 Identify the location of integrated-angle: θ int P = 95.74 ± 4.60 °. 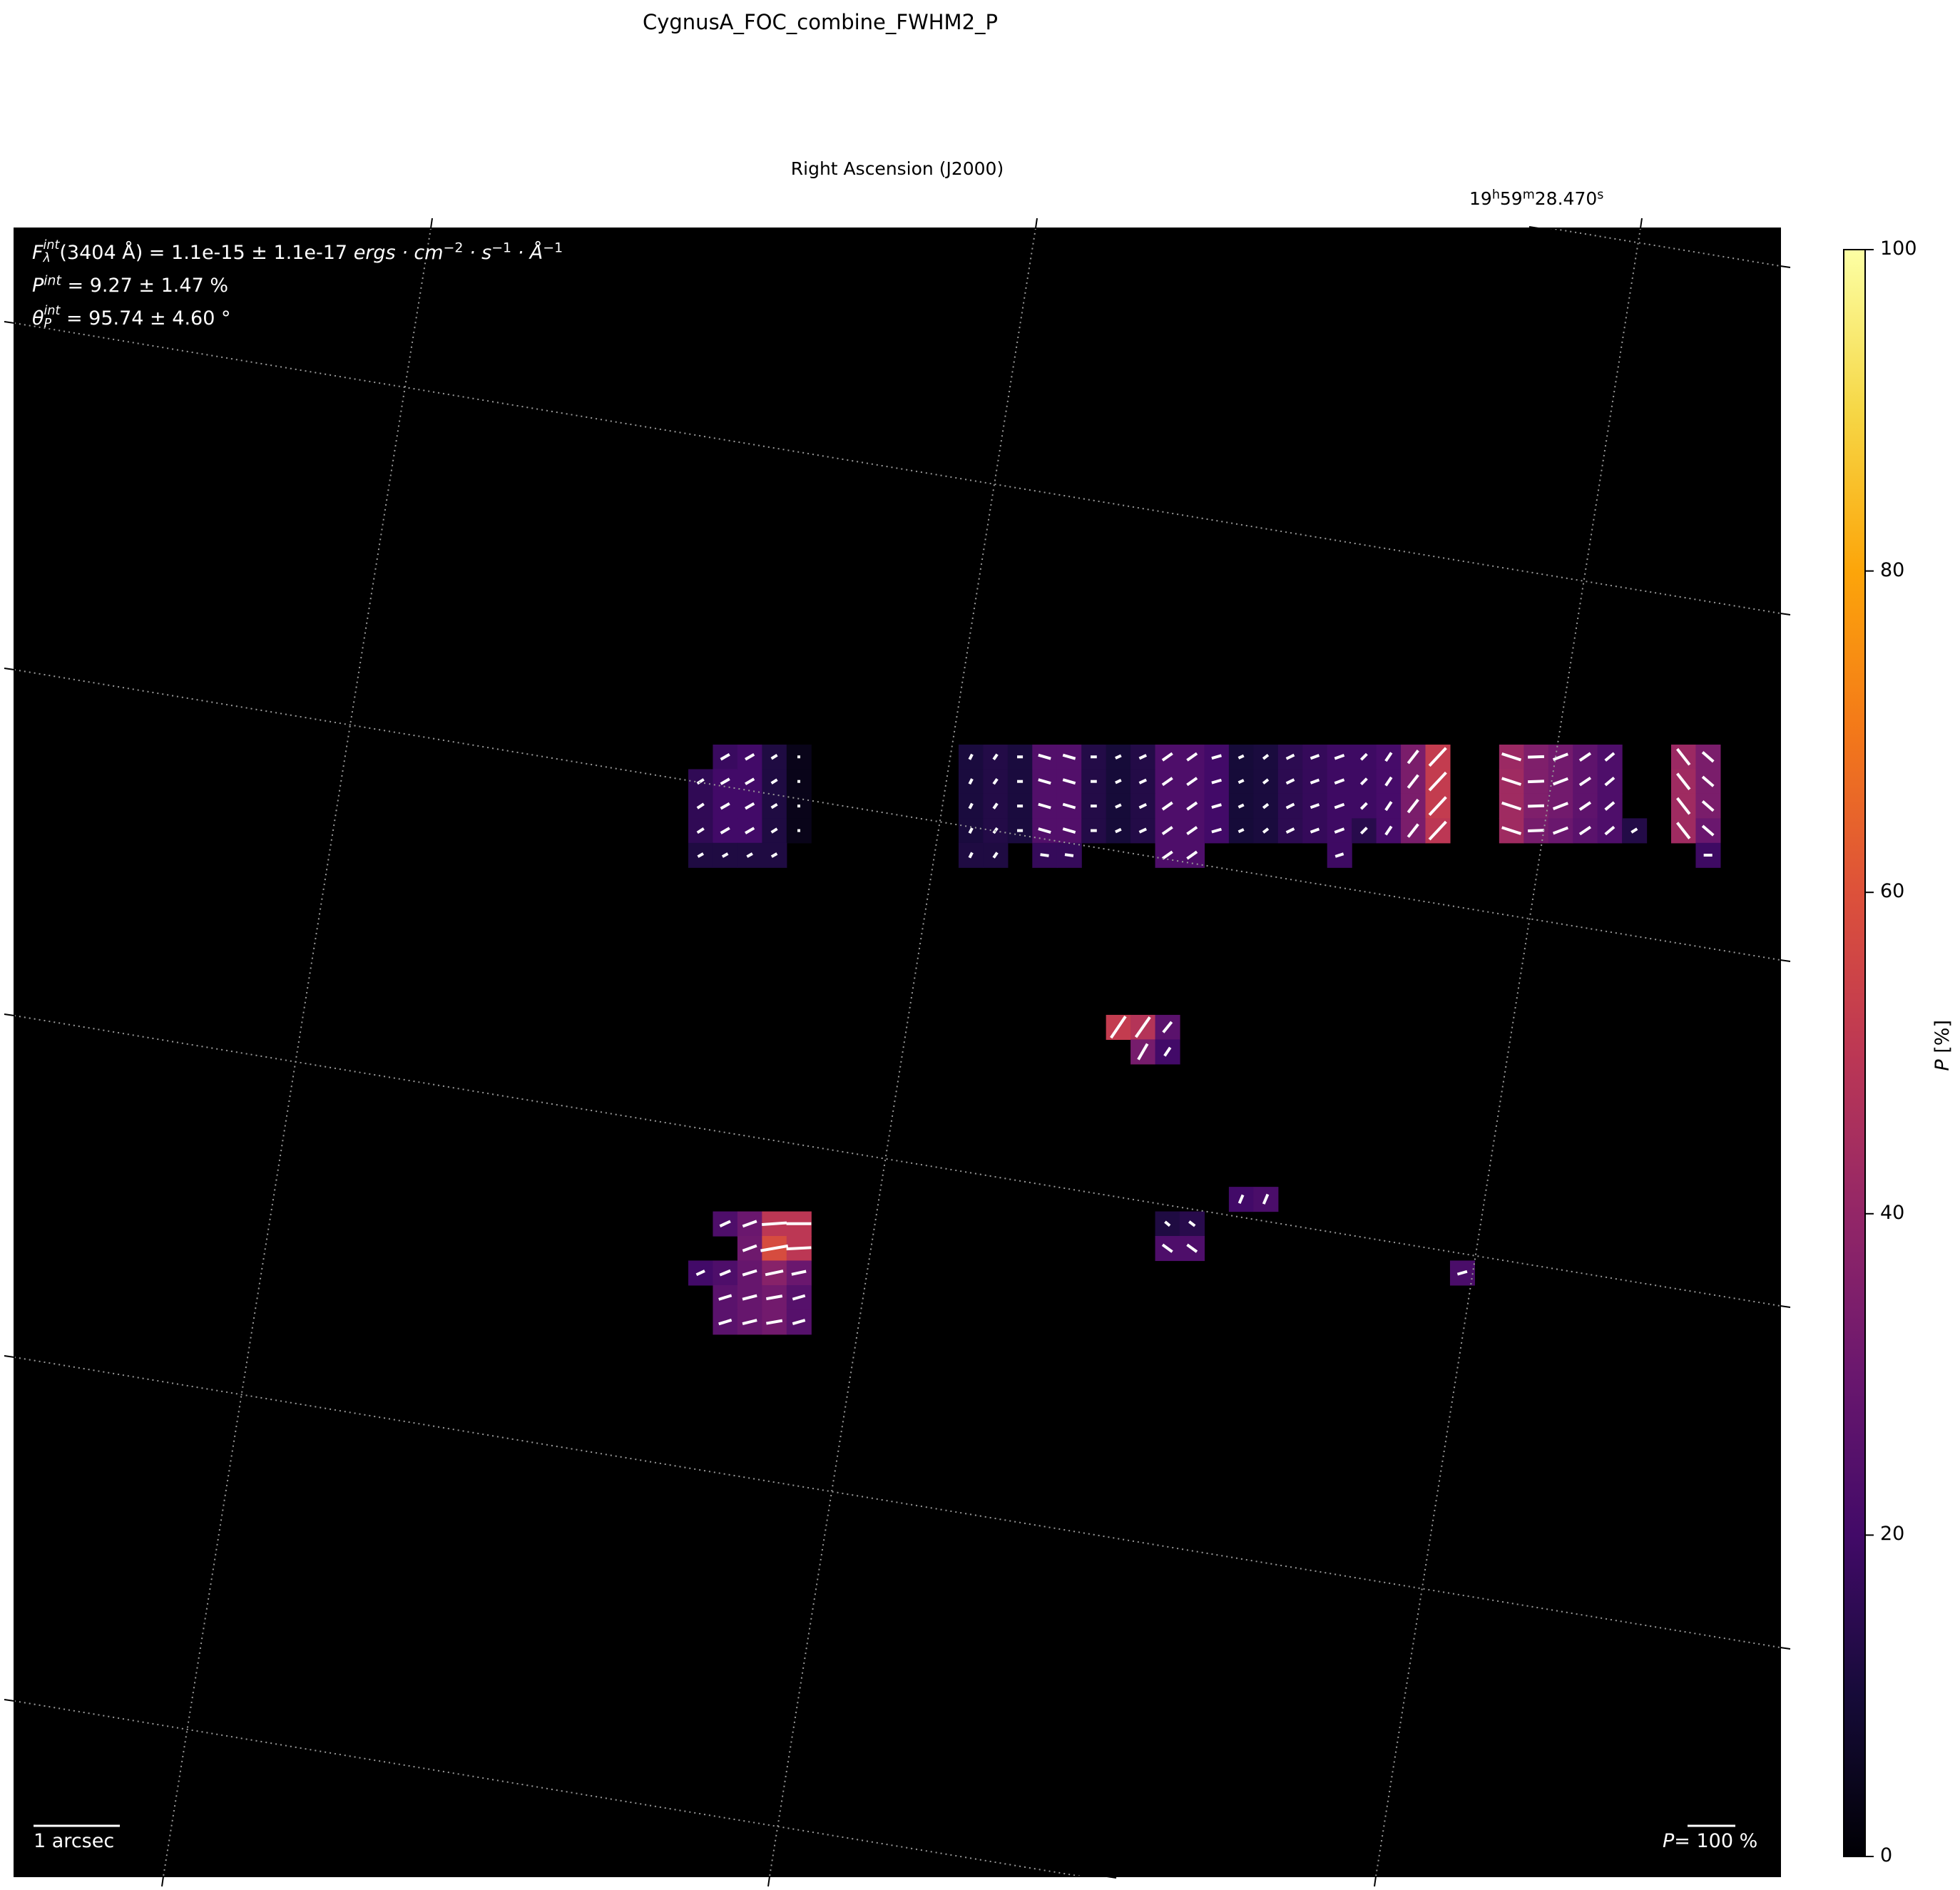
(131, 317).